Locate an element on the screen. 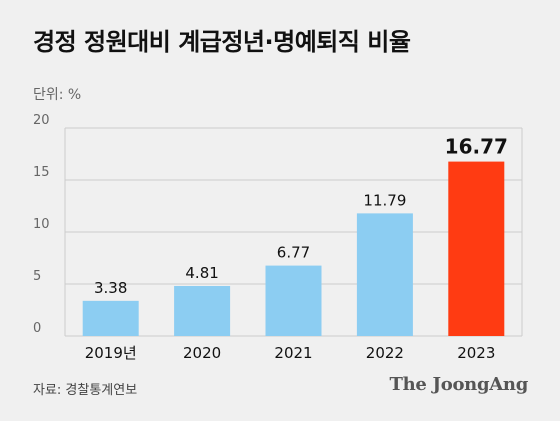  source-note: 자료: 경찰통계연보 is located at coordinates (85, 390).